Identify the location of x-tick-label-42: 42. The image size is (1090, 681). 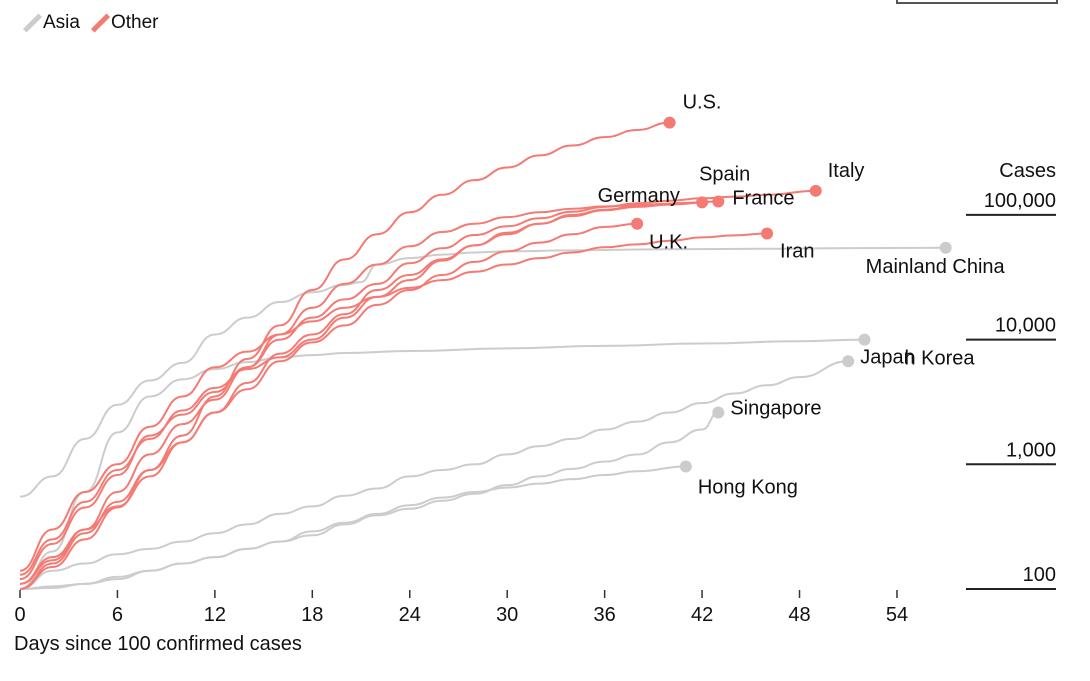
(702, 615).